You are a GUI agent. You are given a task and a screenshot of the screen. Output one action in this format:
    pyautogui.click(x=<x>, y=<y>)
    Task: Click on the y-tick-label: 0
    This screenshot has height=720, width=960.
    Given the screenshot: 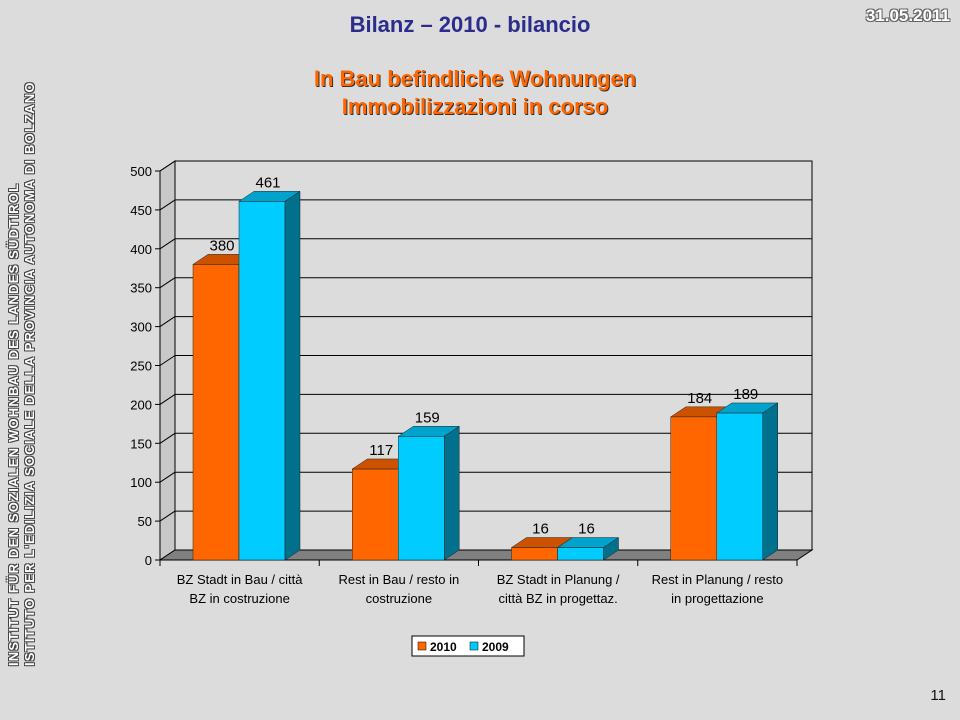 What is the action you would take?
    pyautogui.click(x=148, y=560)
    